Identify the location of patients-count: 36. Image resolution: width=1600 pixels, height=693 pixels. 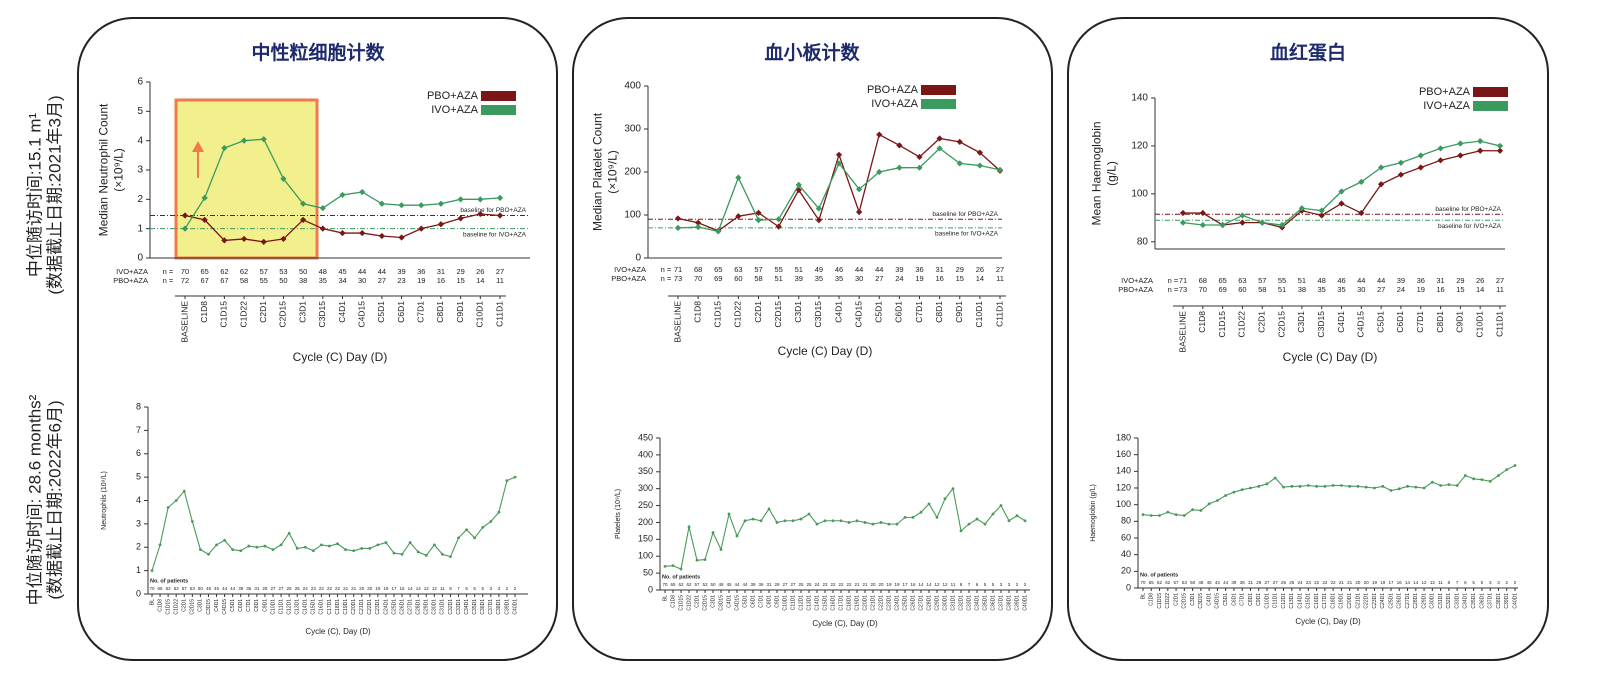
(1421, 280).